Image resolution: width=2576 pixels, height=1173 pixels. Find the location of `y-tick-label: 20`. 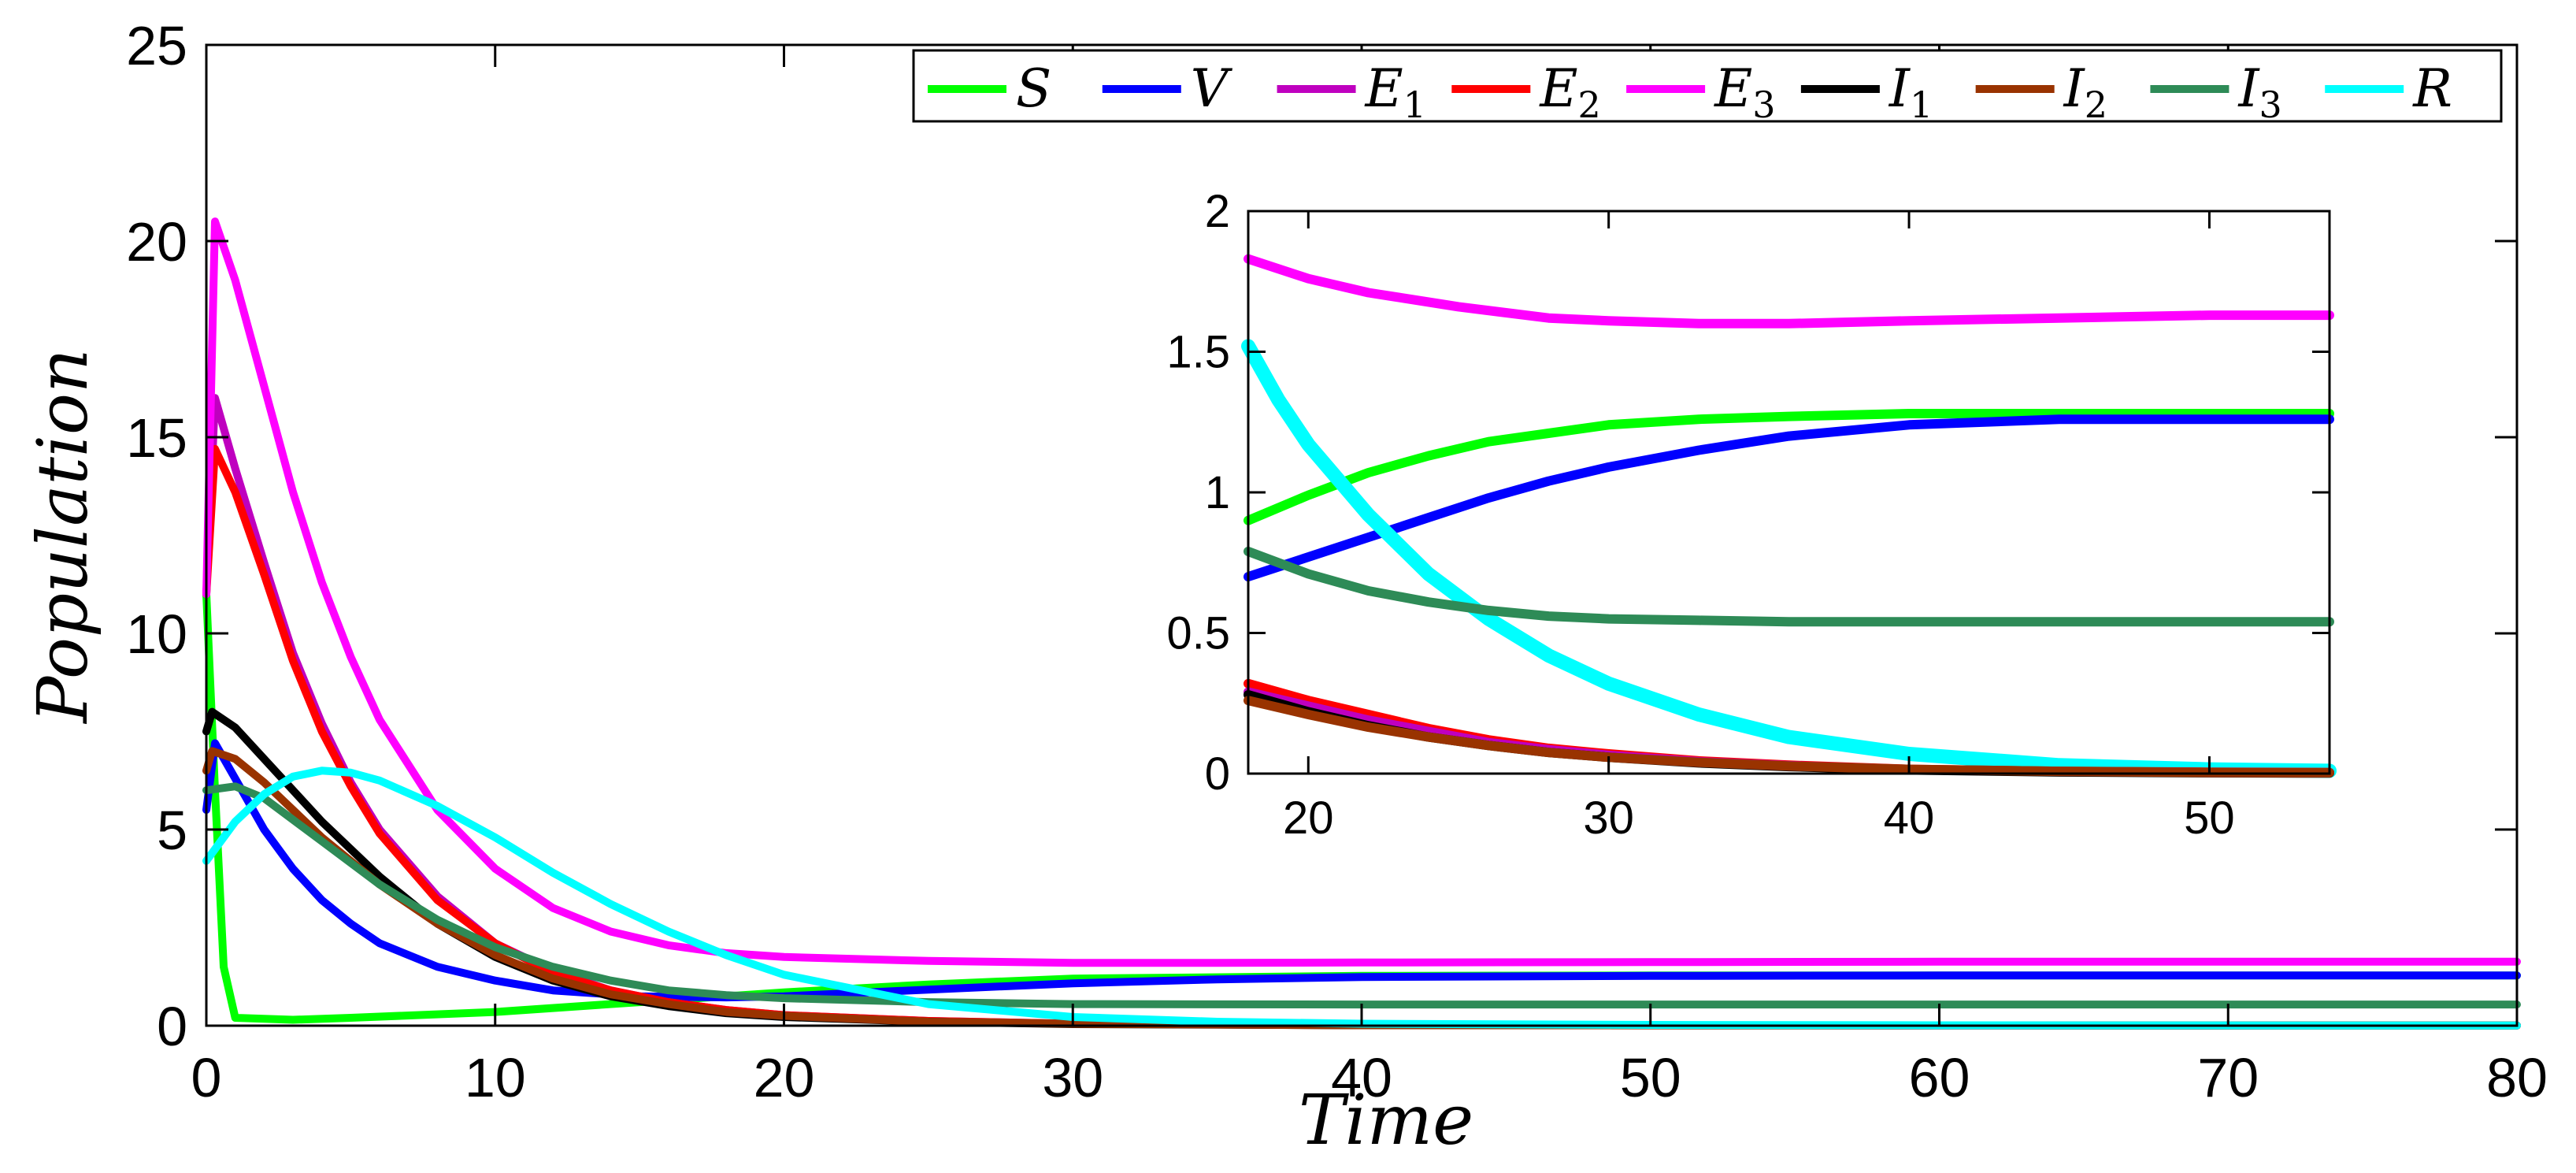

y-tick-label: 20 is located at coordinates (156, 242).